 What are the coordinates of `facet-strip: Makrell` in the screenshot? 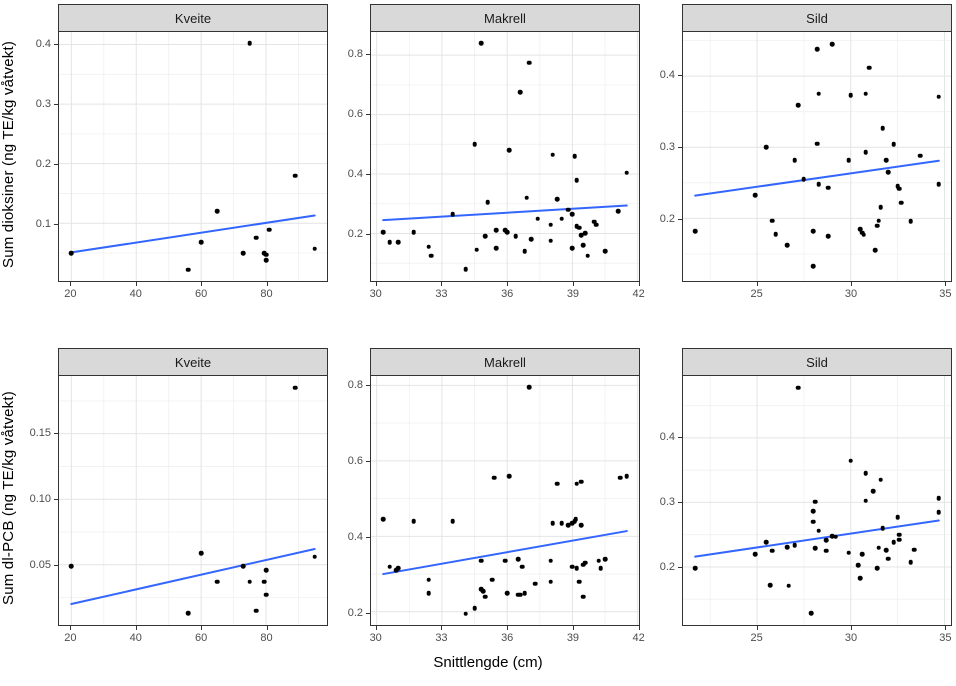 It's located at (505, 361).